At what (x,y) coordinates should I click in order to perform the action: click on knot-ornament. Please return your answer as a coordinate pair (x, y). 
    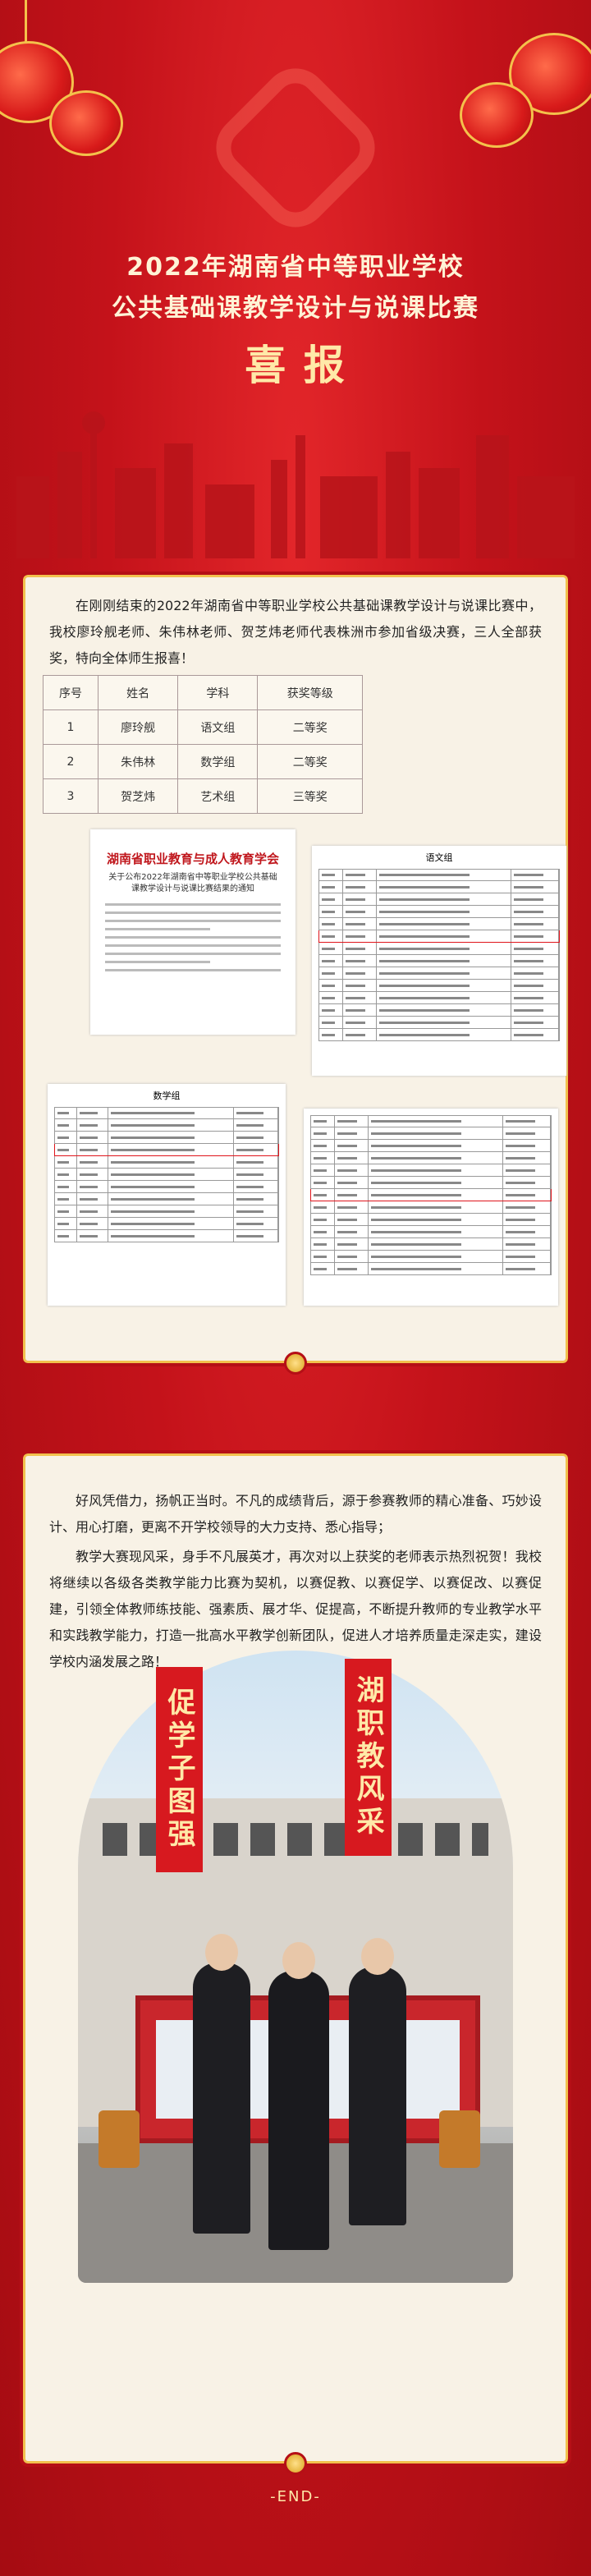
    Looking at the image, I should click on (296, 147).